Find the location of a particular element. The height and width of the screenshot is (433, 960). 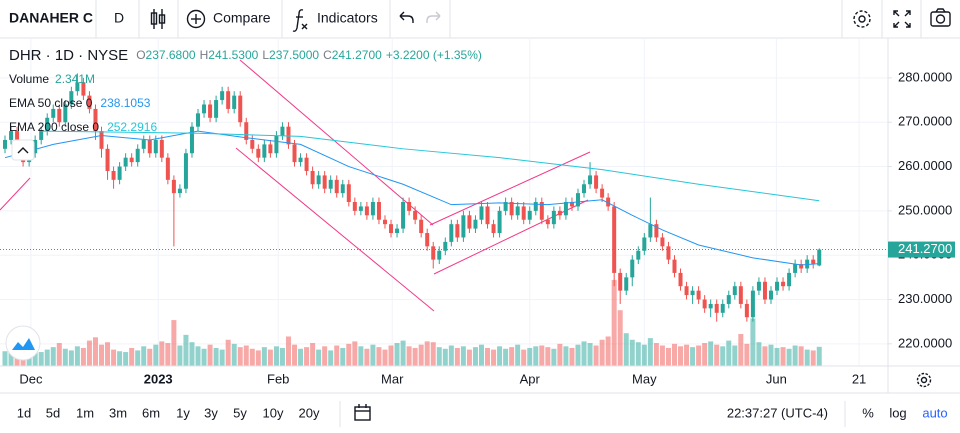

y-tick-label: 270.0000 is located at coordinates (925, 121).